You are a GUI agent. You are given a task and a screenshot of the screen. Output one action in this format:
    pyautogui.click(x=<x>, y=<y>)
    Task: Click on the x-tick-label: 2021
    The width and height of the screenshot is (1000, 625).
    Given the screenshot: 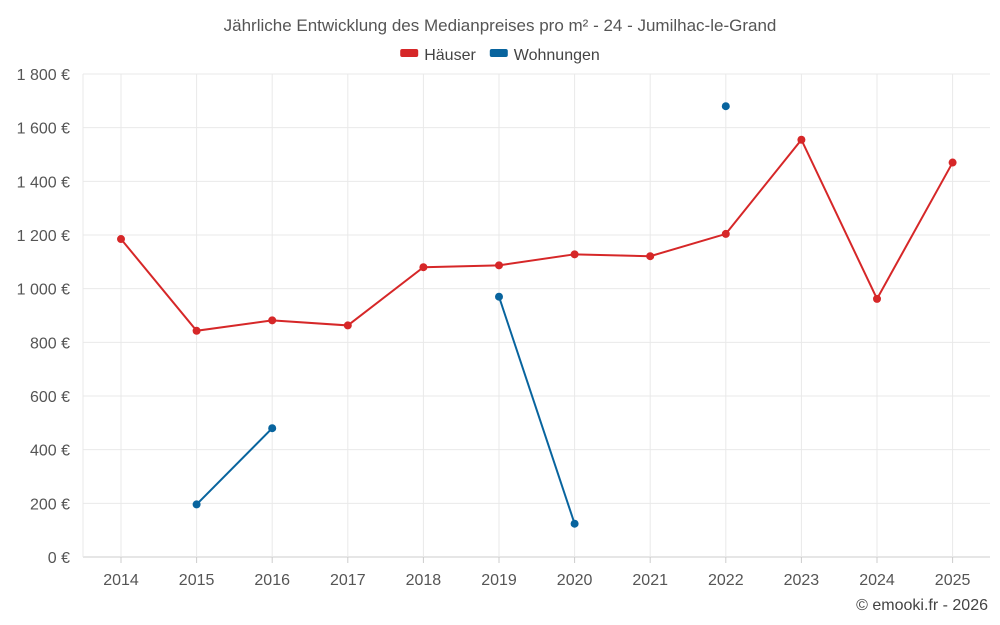 What is the action you would take?
    pyautogui.click(x=650, y=580)
    